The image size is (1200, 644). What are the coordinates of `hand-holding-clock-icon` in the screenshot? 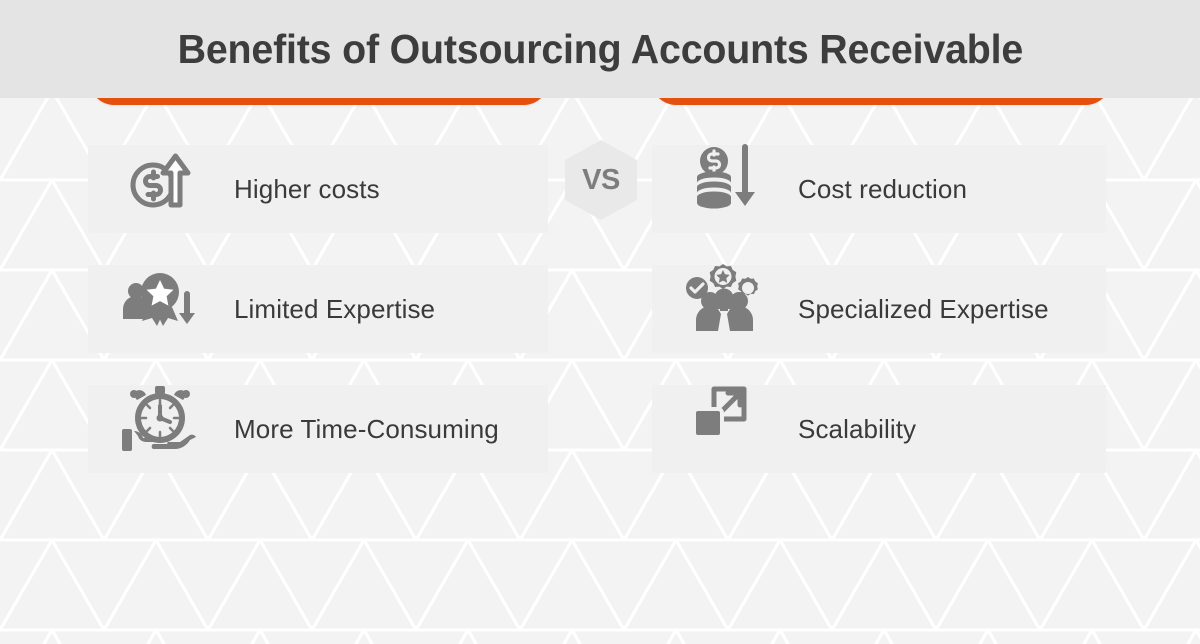 It's located at (160, 419).